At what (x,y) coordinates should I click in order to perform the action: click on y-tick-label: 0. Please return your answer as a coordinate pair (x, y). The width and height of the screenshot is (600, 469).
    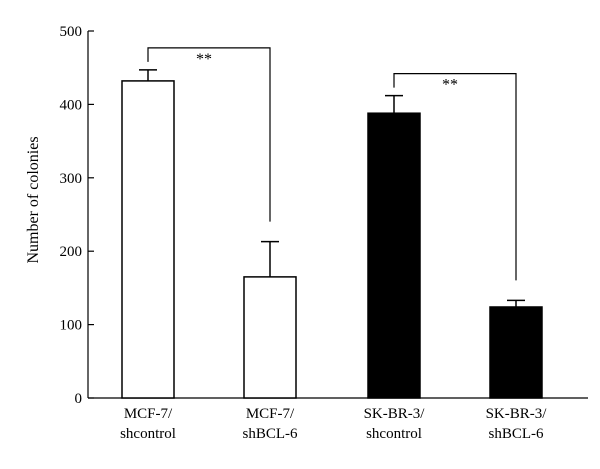
    Looking at the image, I should click on (79, 399).